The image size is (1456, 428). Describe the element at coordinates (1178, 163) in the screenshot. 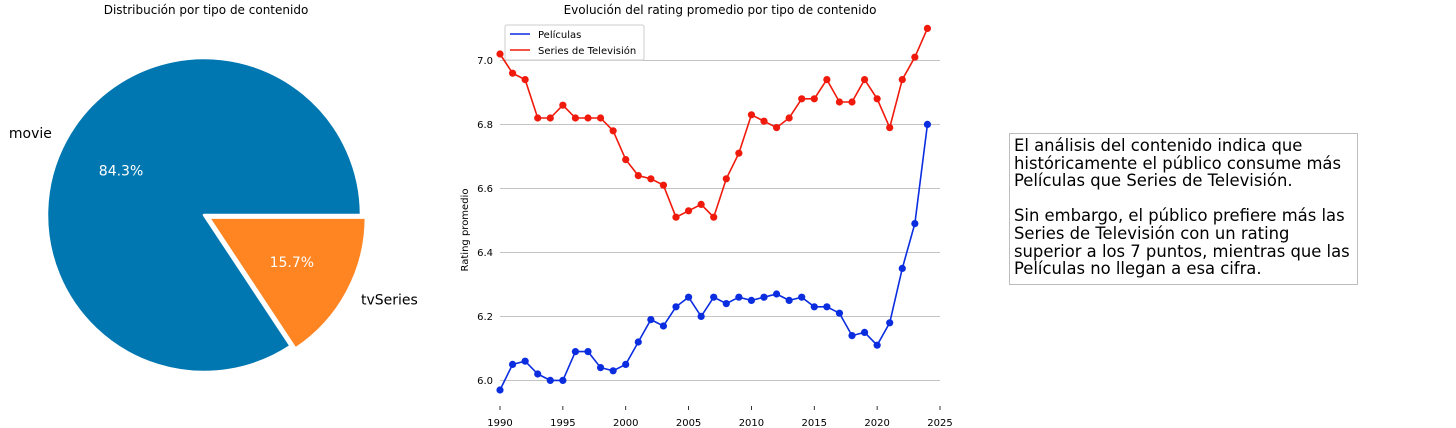

I see `note-line: históricamente el público consume más` at that location.